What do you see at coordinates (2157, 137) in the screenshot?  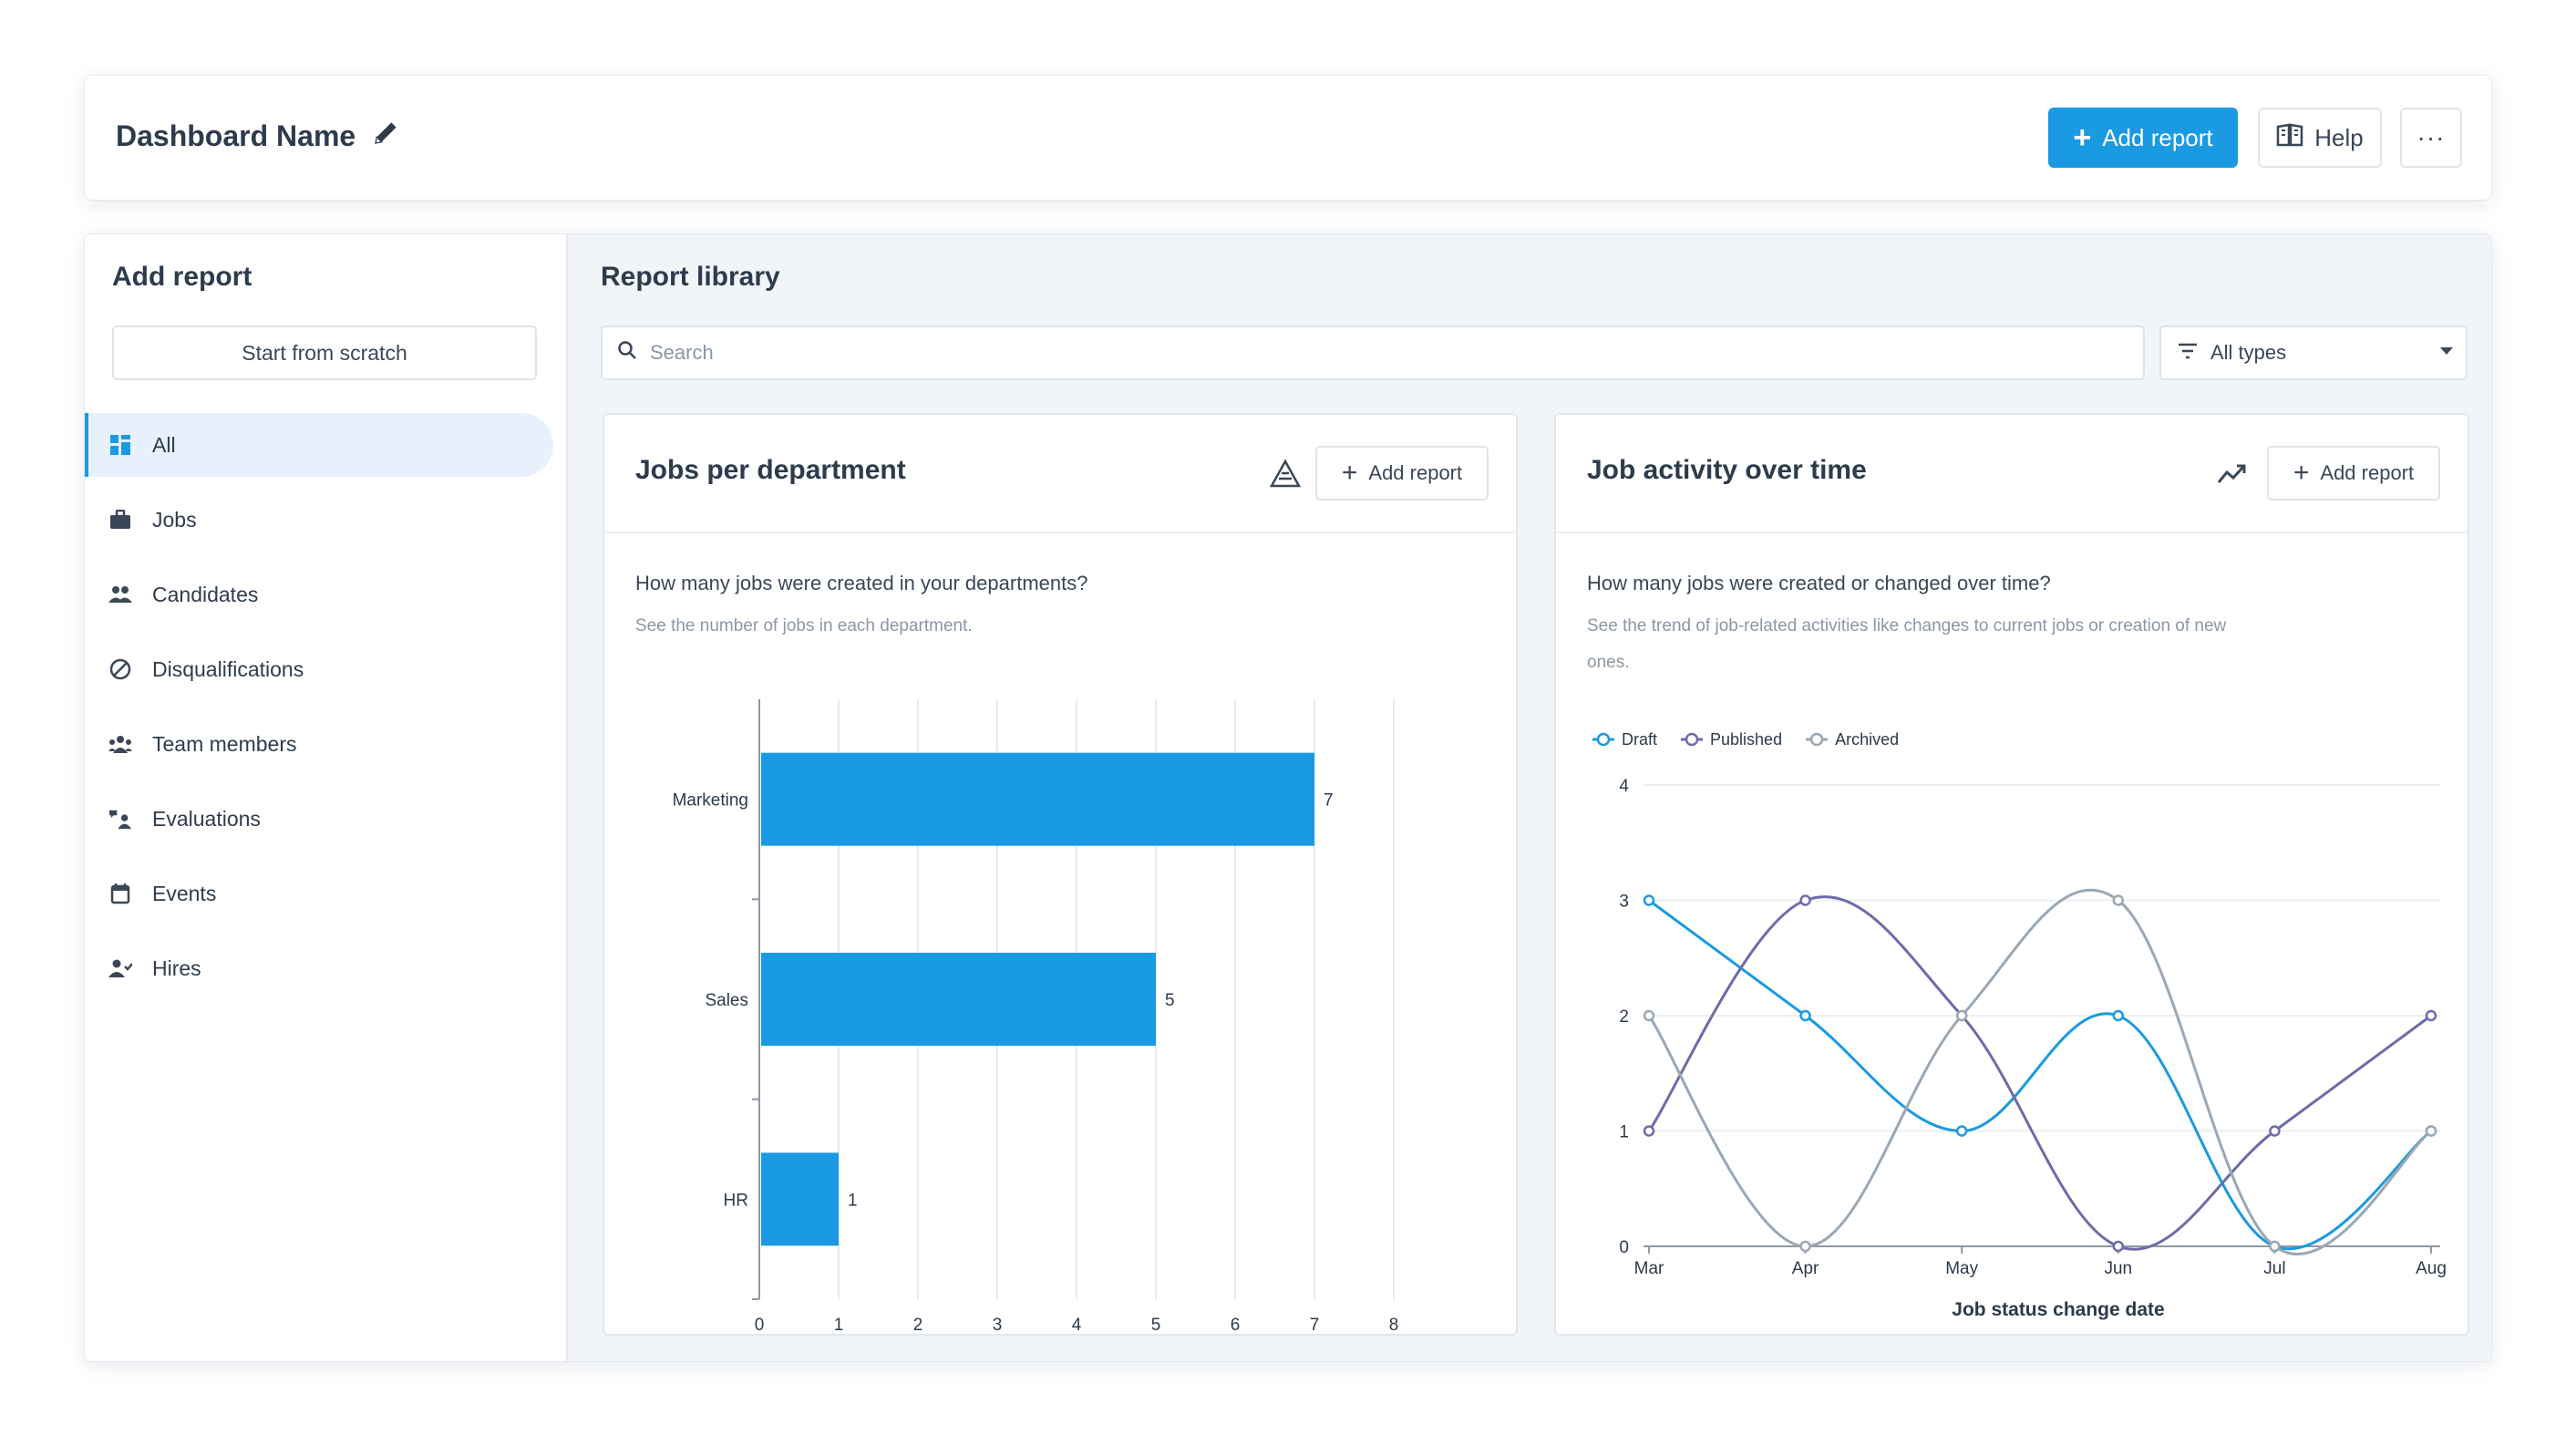 I see `add-report-label: Add report` at bounding box center [2157, 137].